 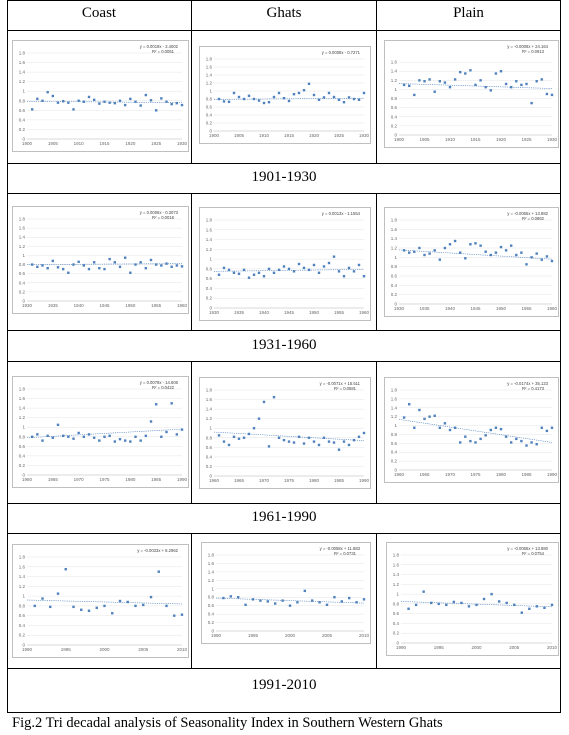 I want to click on x-tick-label: 1945, so click(x=289, y=312).